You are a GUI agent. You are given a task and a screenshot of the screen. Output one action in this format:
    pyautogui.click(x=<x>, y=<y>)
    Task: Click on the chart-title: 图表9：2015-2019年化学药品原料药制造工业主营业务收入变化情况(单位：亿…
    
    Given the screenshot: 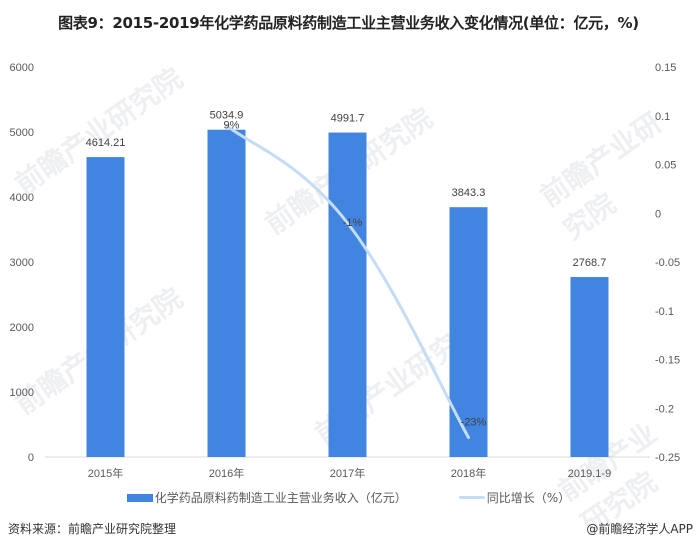 What is the action you would take?
    pyautogui.click(x=348, y=23)
    